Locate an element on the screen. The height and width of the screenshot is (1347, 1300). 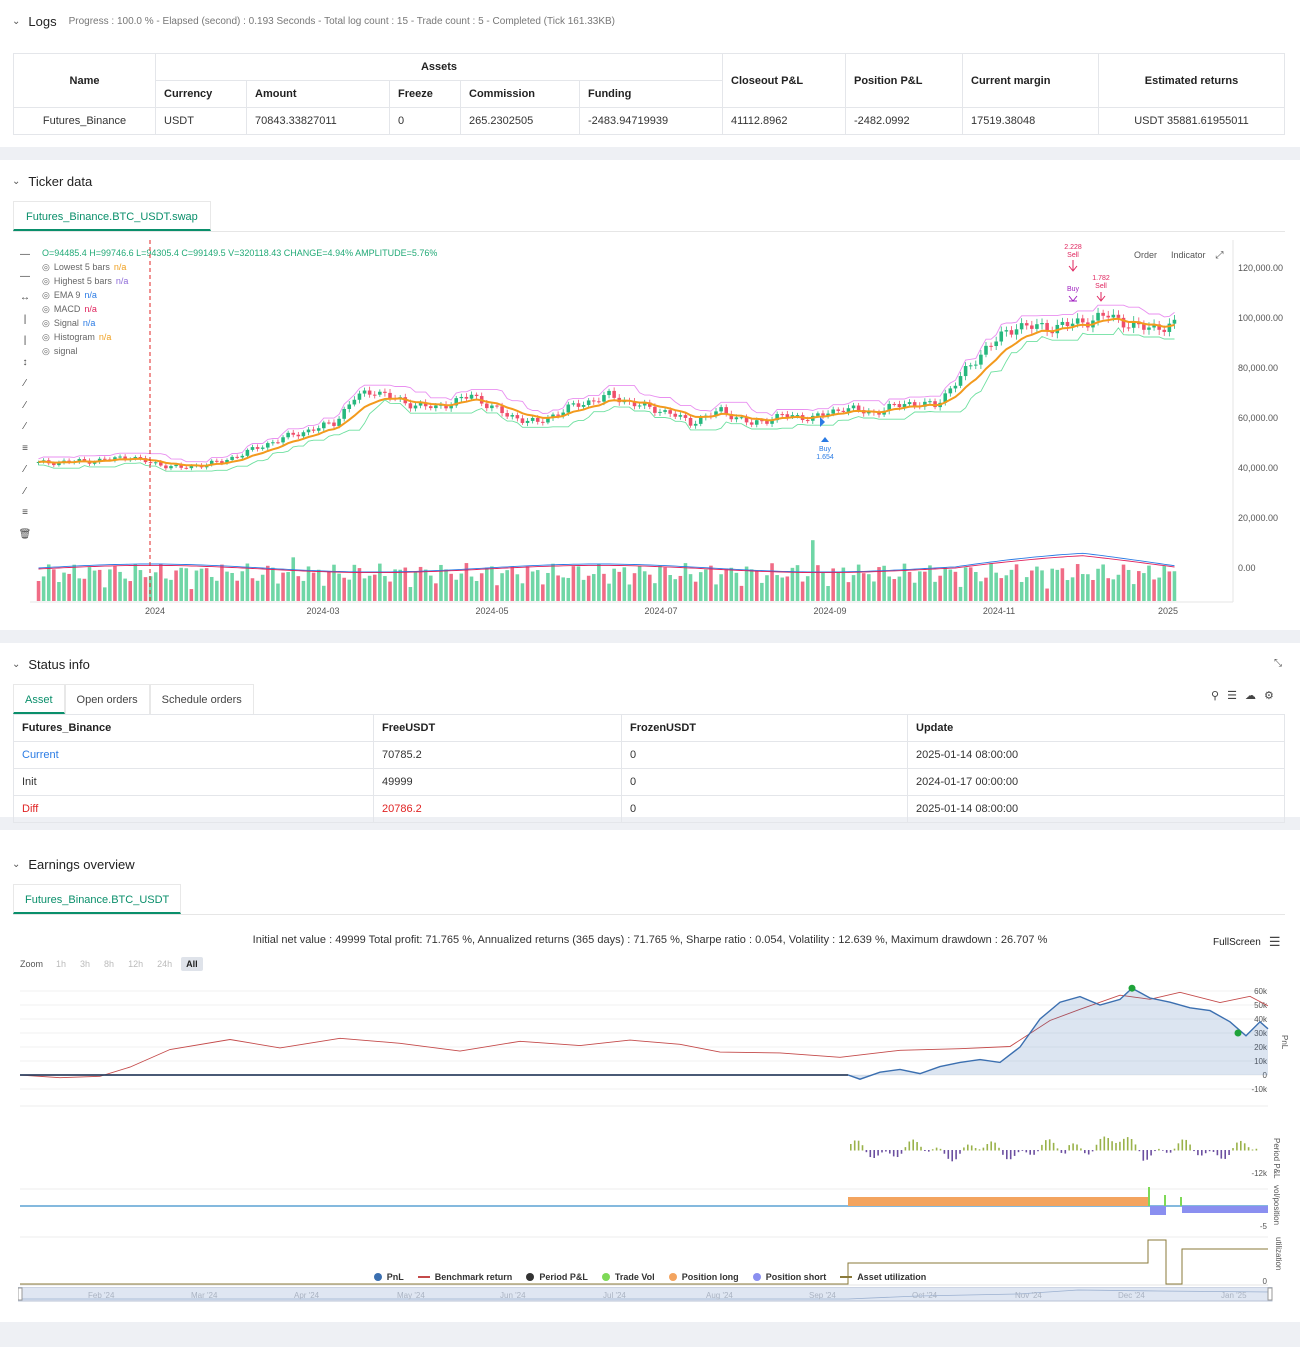
fib-levels-icon: ≡ is located at coordinates (25, 512).